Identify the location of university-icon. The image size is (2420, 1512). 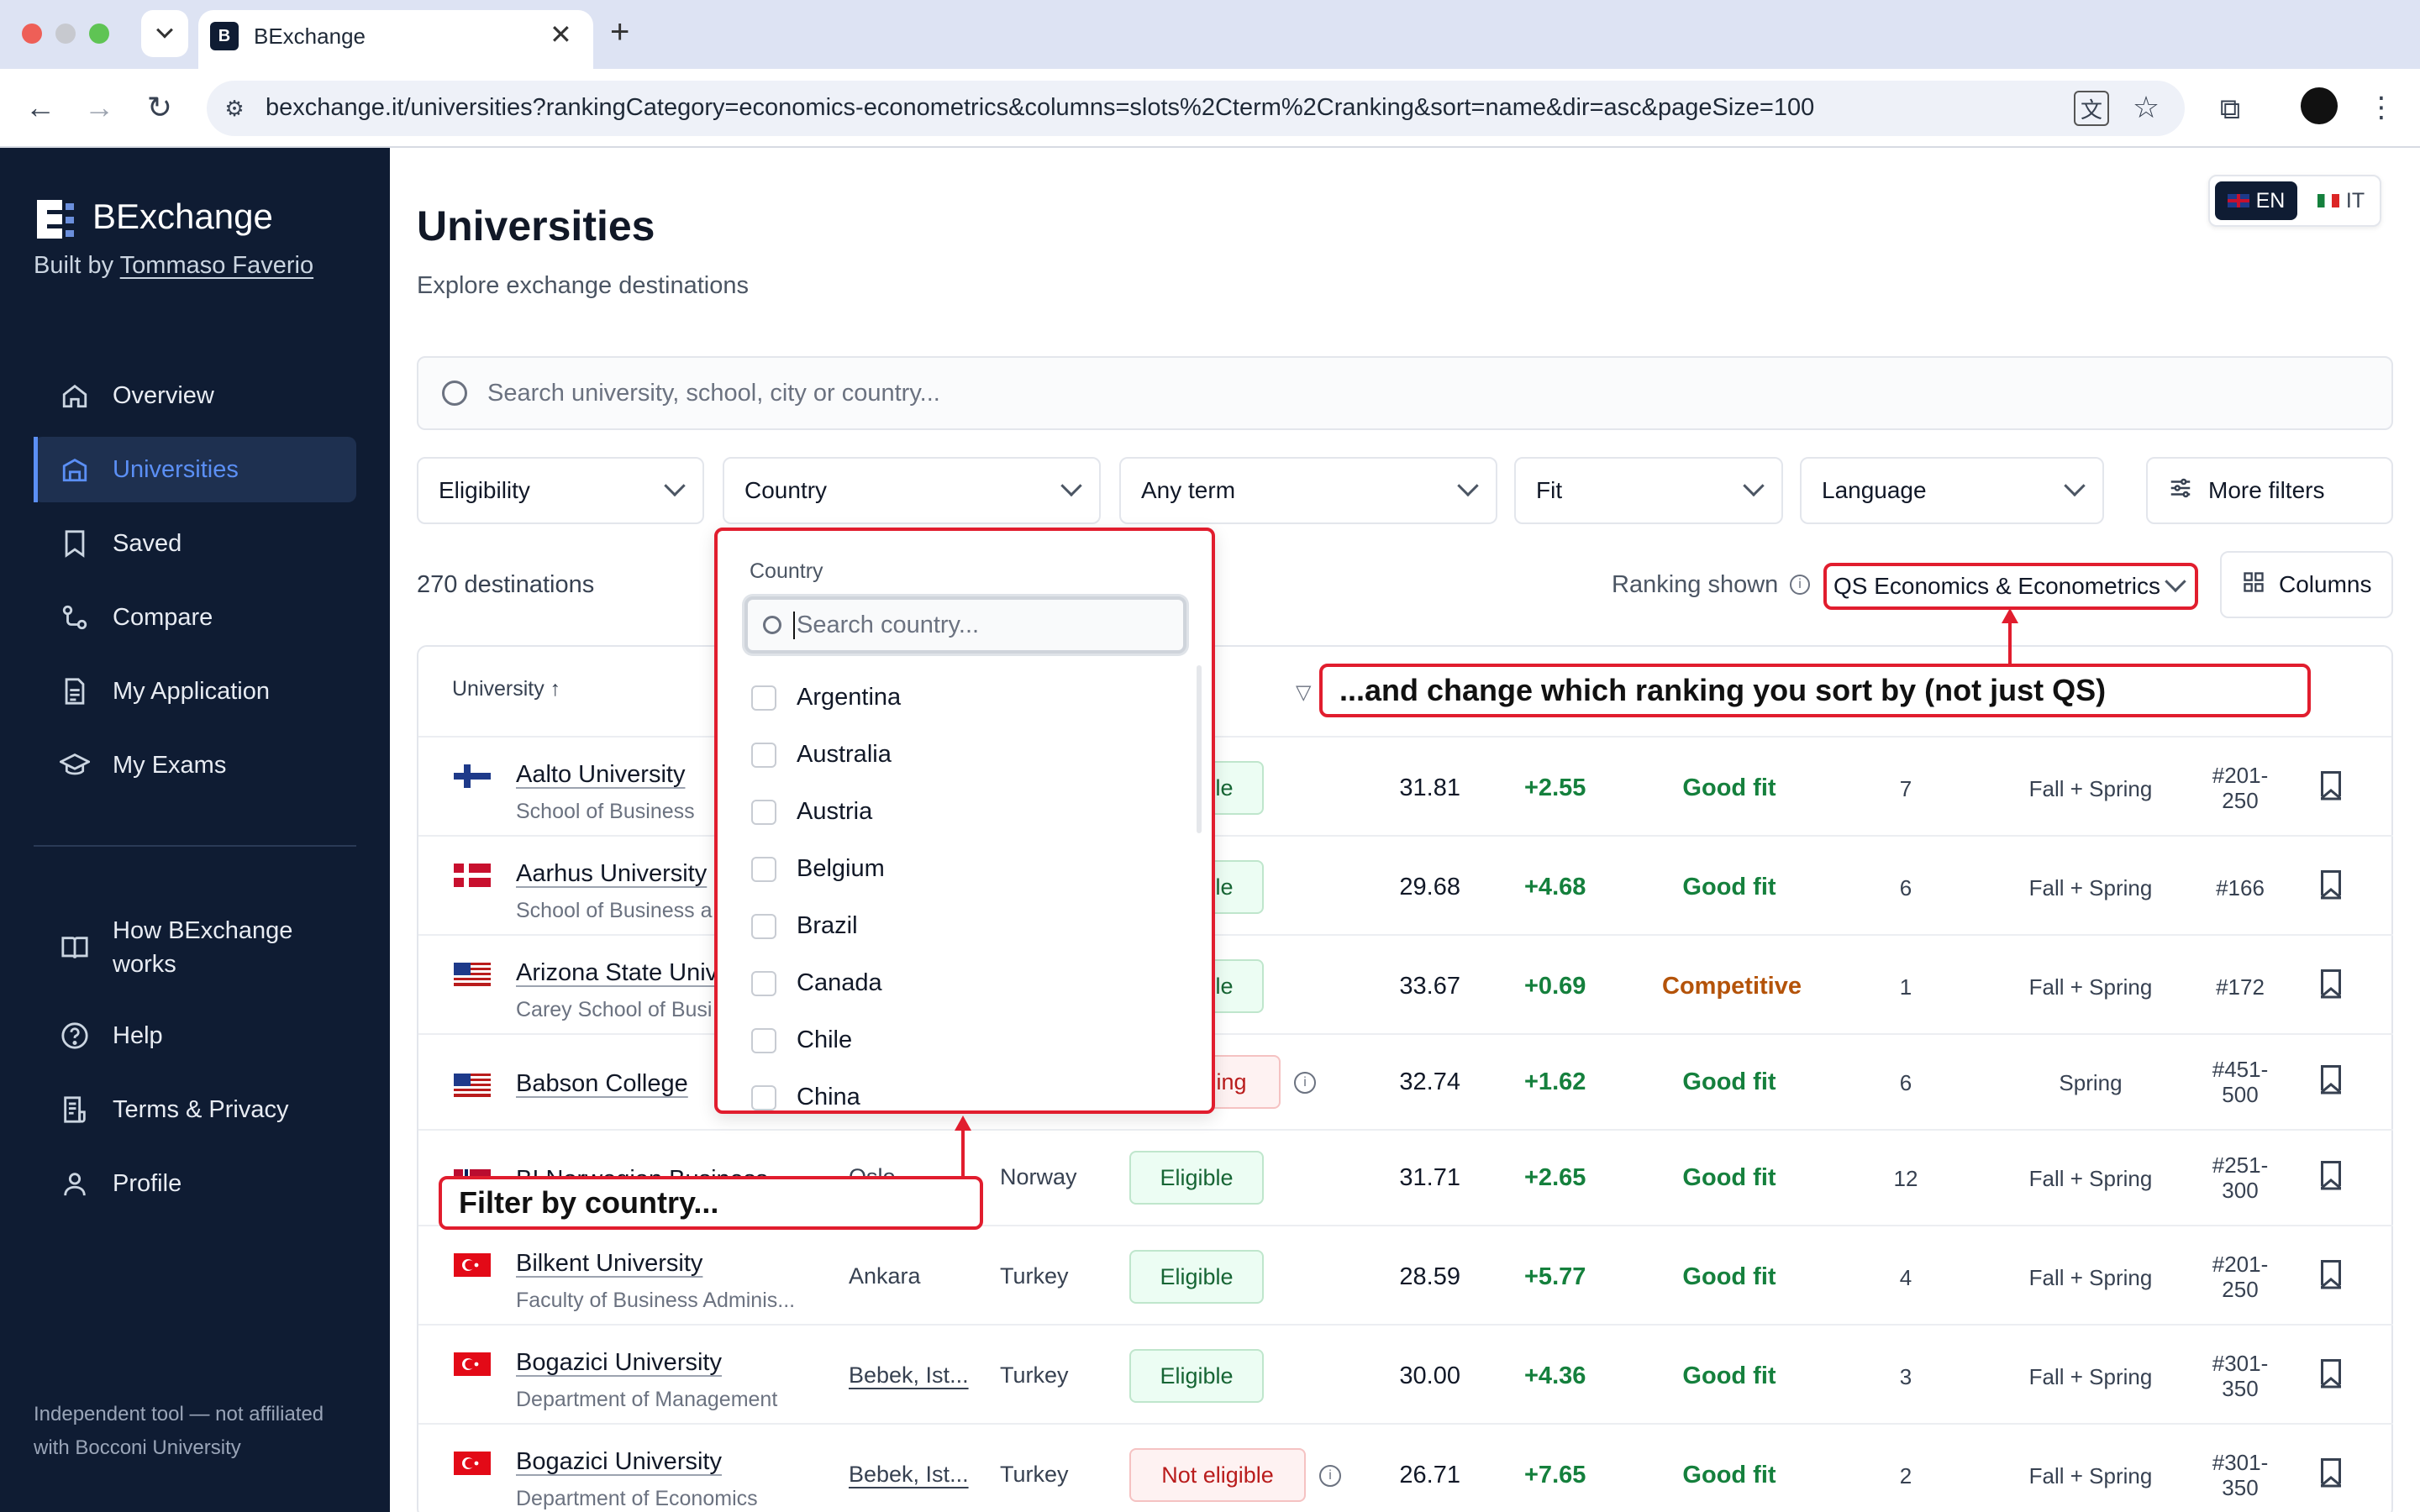
(75, 470).